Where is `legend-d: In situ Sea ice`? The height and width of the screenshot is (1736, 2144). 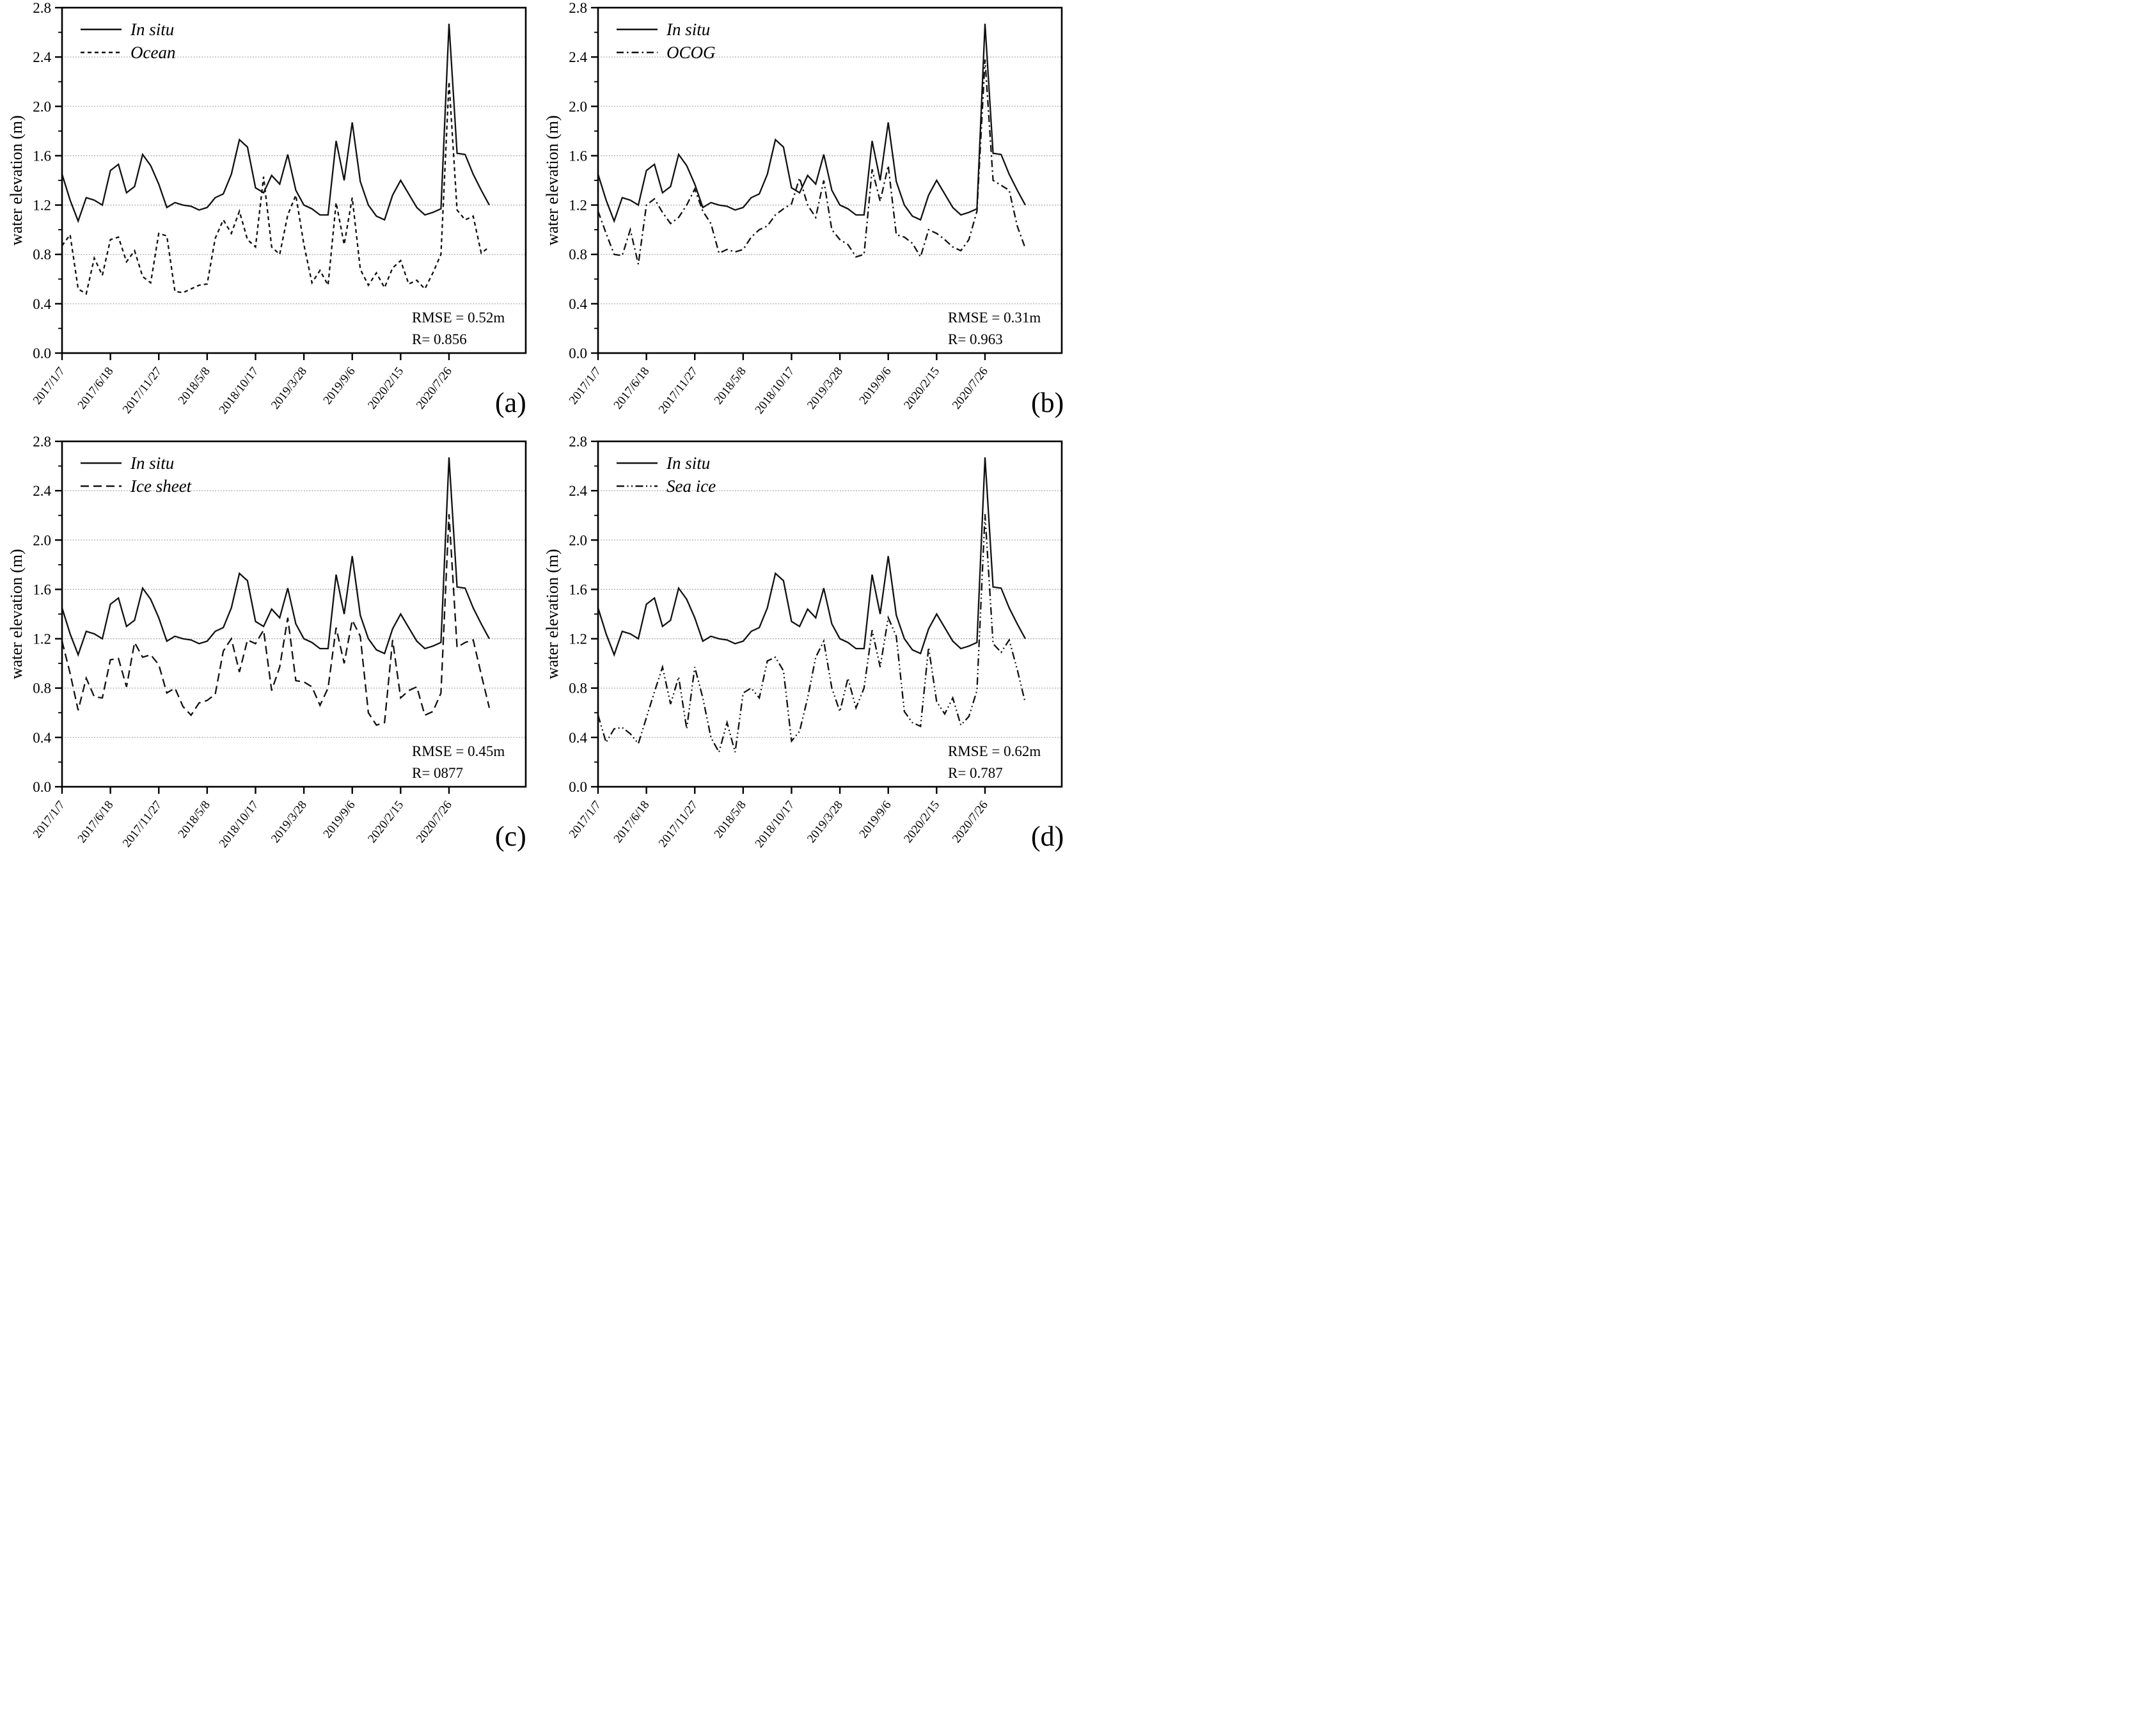
legend-d: In situ Sea ice is located at coordinates (666, 475).